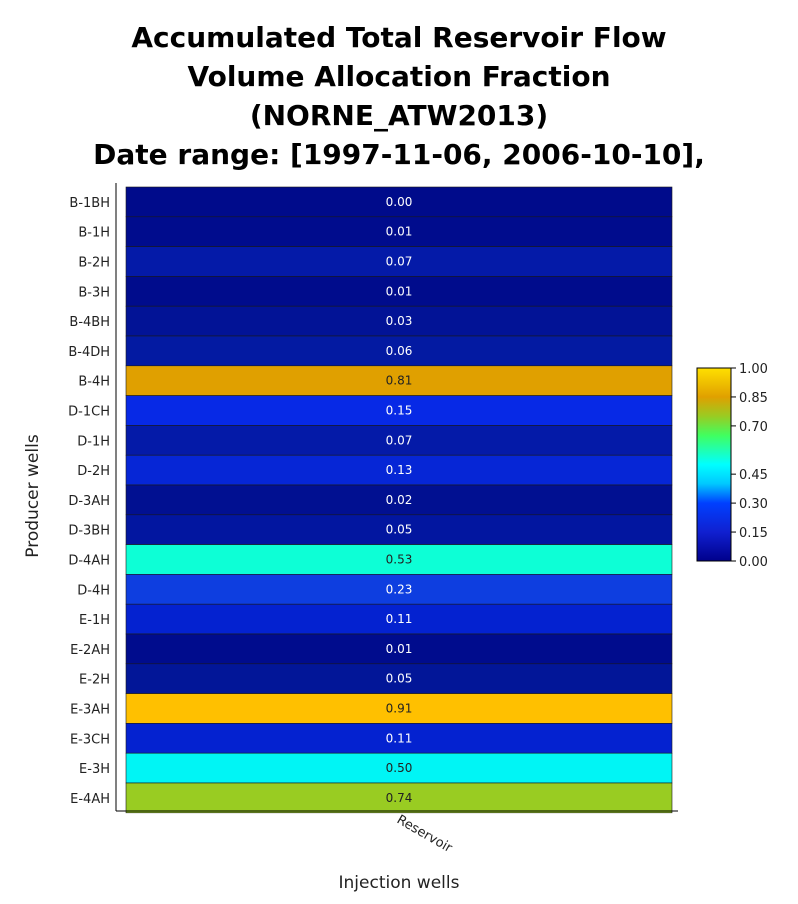 The width and height of the screenshot is (798, 904). I want to click on colorbar: 0.00 0.15 0.30 0.45 0.70 0.85 1.00, so click(732, 466).